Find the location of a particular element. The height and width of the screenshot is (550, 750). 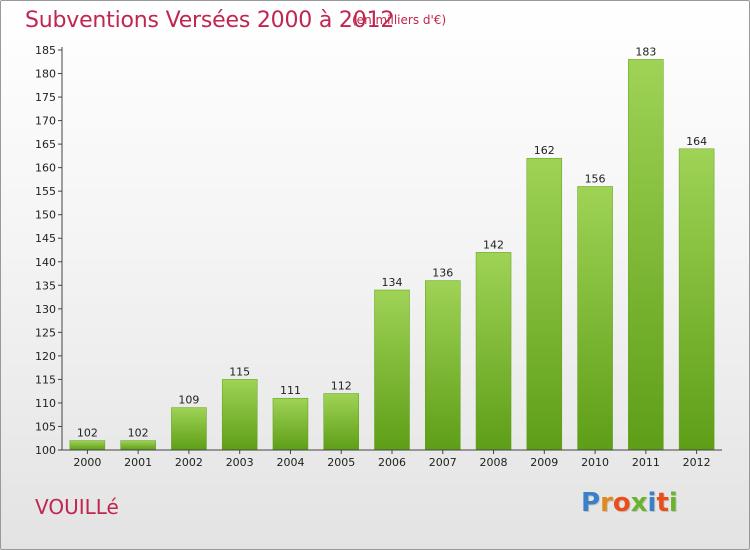

y-tick-label: 130 is located at coordinates (45, 309).